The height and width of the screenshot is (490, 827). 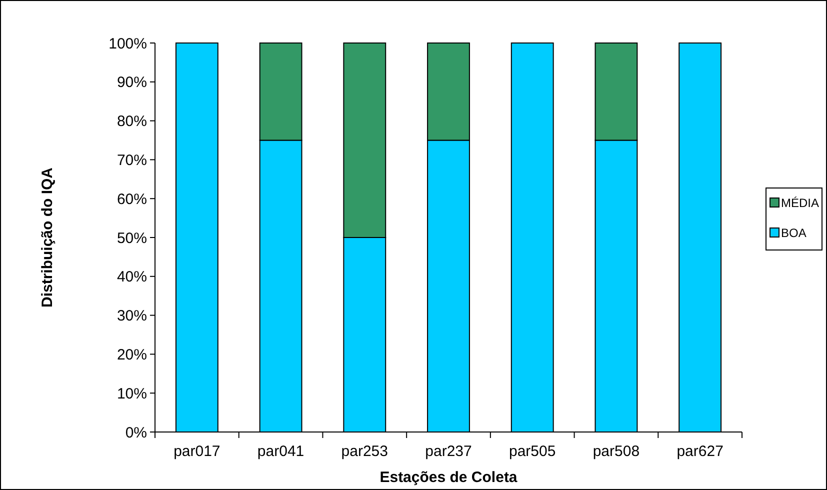 What do you see at coordinates (136, 433) in the screenshot?
I see `y-tick-label: 0%` at bounding box center [136, 433].